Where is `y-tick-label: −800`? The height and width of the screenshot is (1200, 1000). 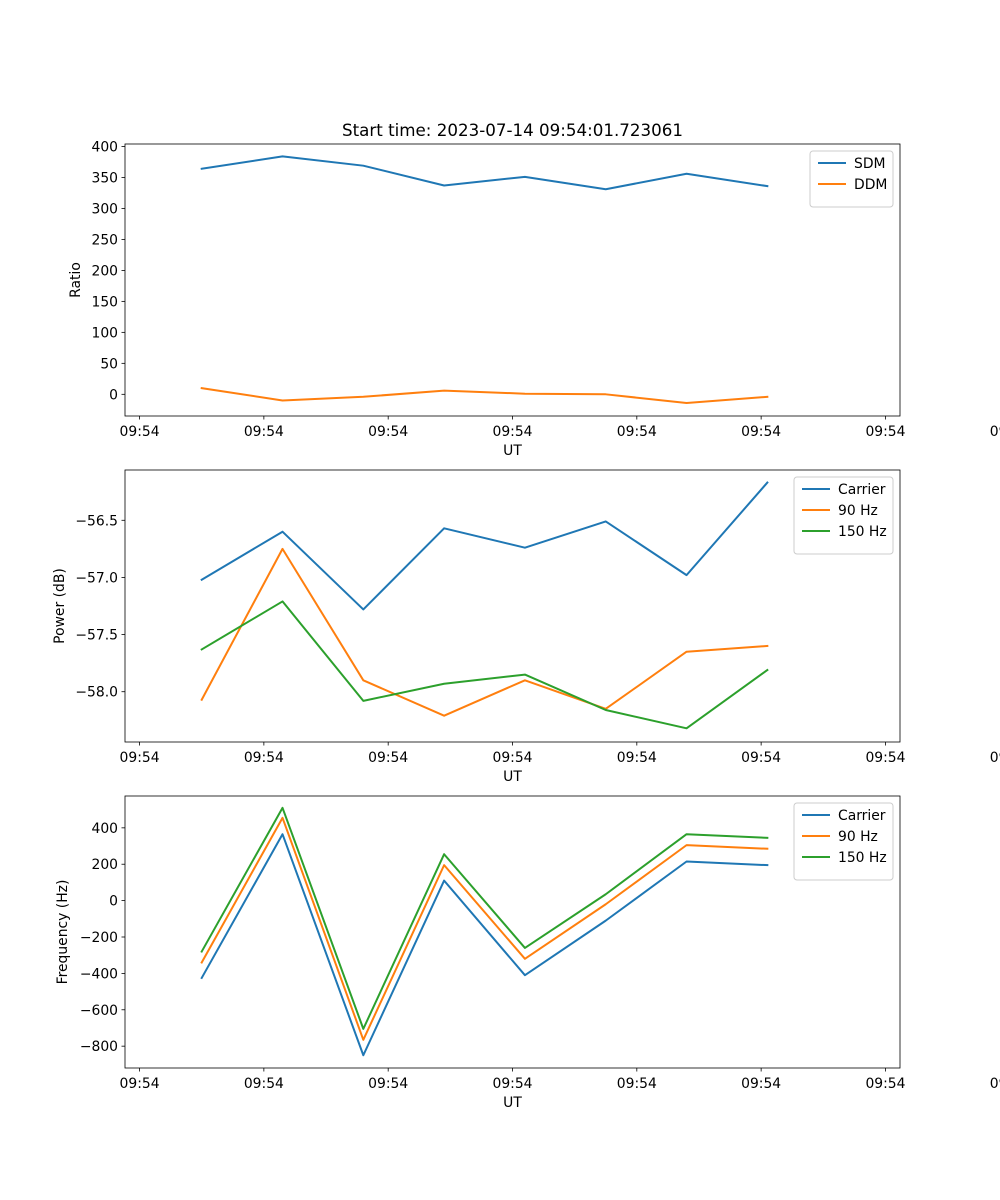
y-tick-label: −800 is located at coordinates (99, 1047).